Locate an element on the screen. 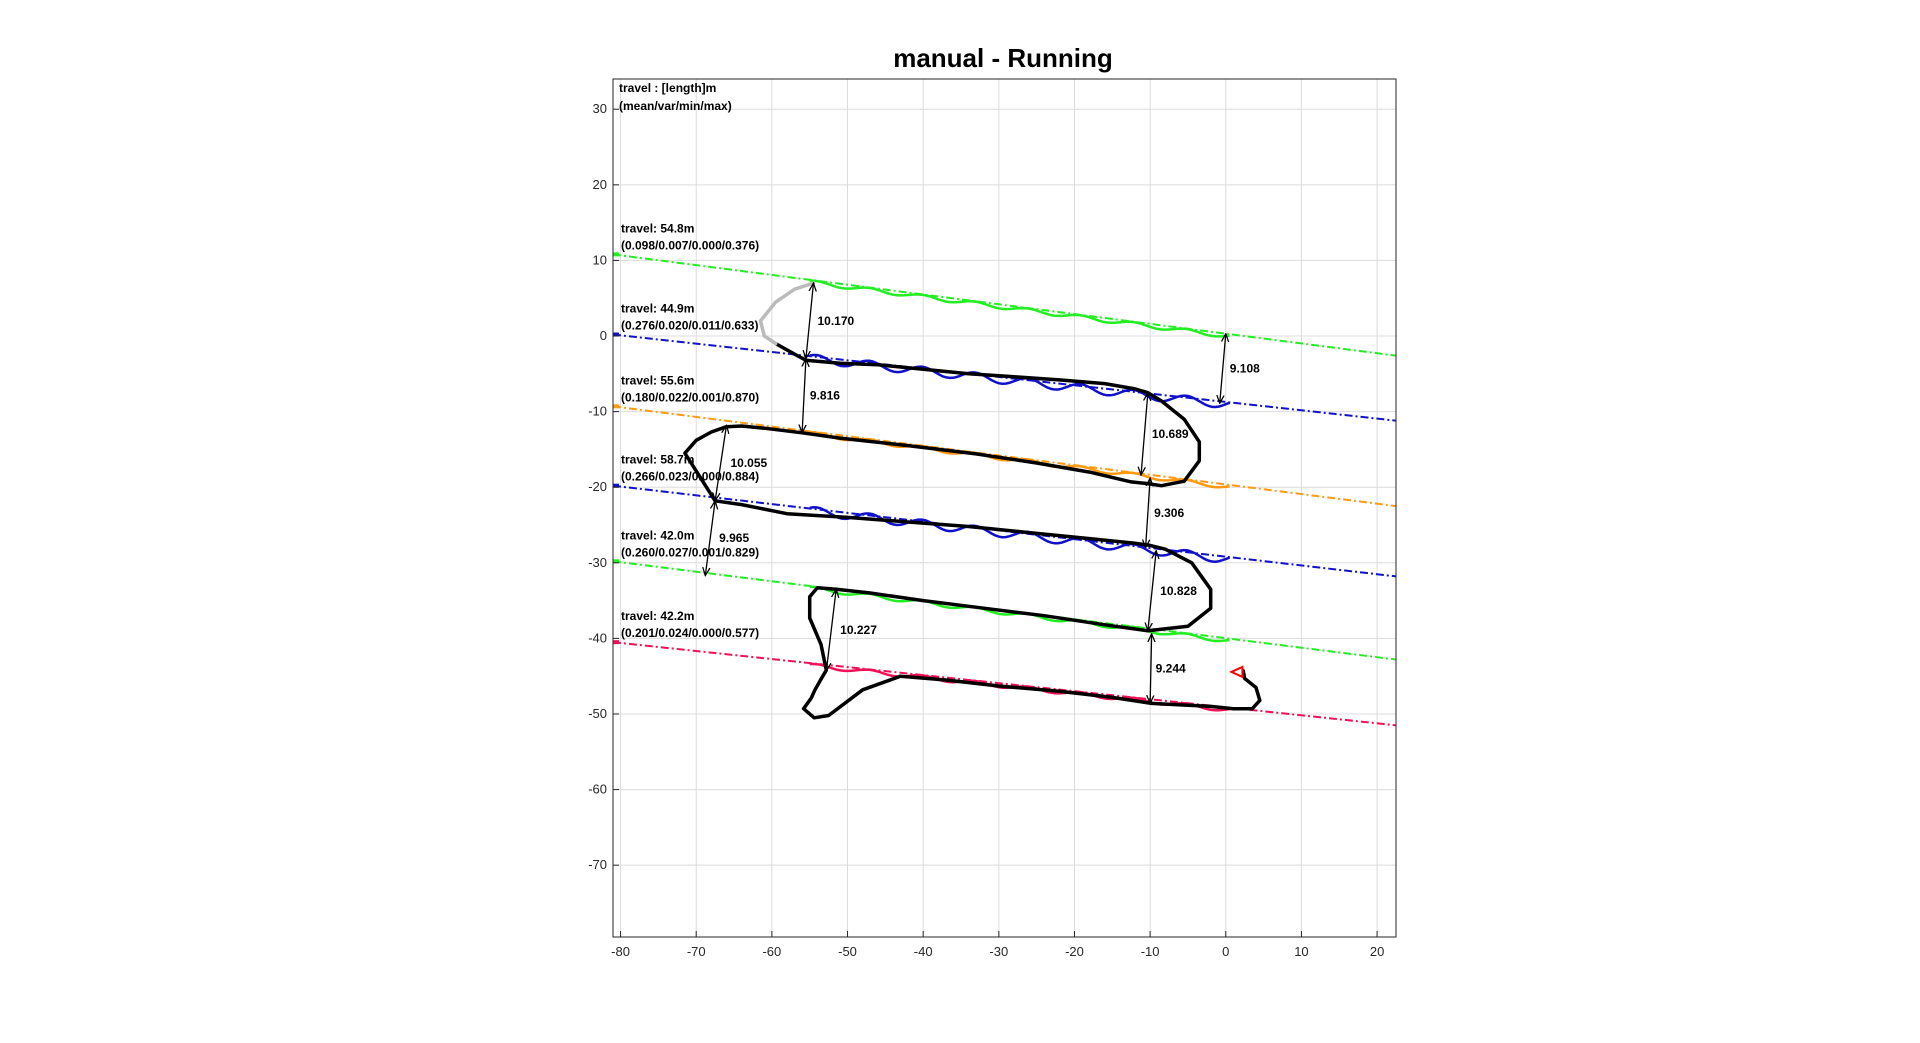 The width and height of the screenshot is (1920, 1043). robot-path-start-segment is located at coordinates (787, 313).